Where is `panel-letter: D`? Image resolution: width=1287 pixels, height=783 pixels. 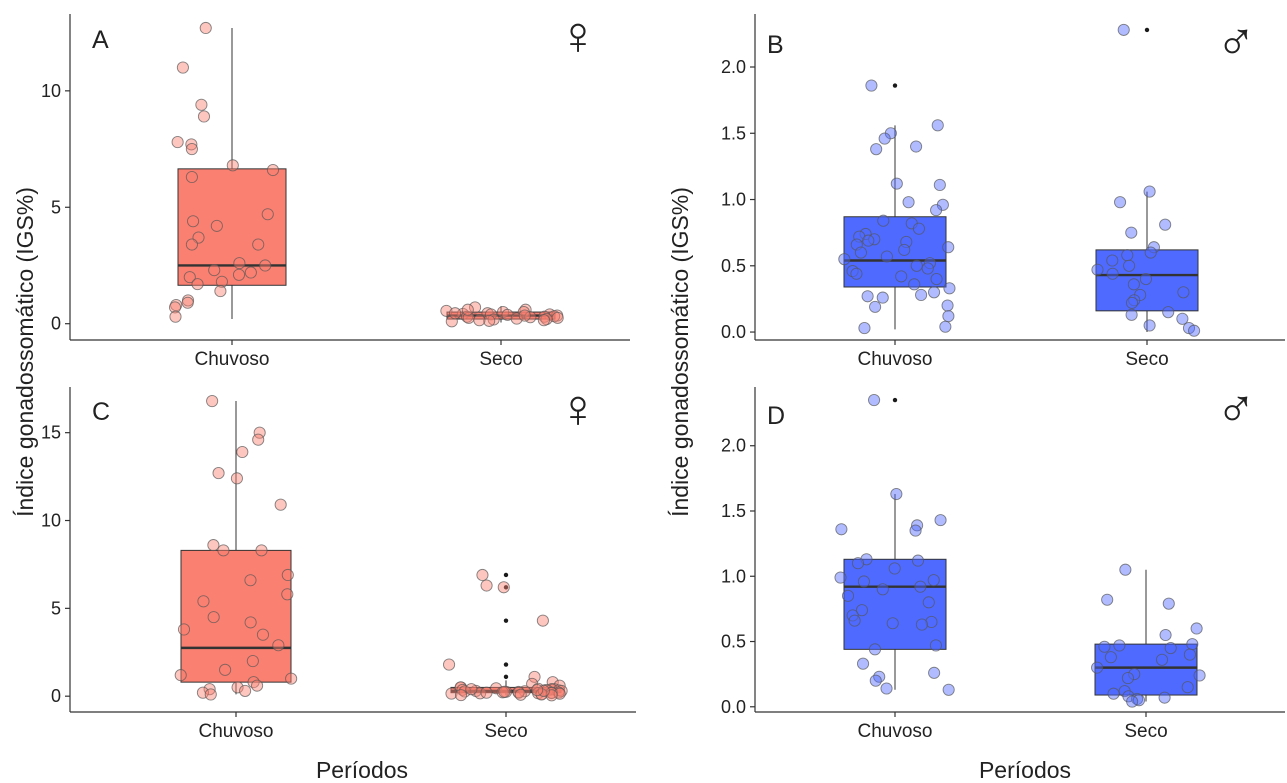
panel-letter: D is located at coordinates (776, 416).